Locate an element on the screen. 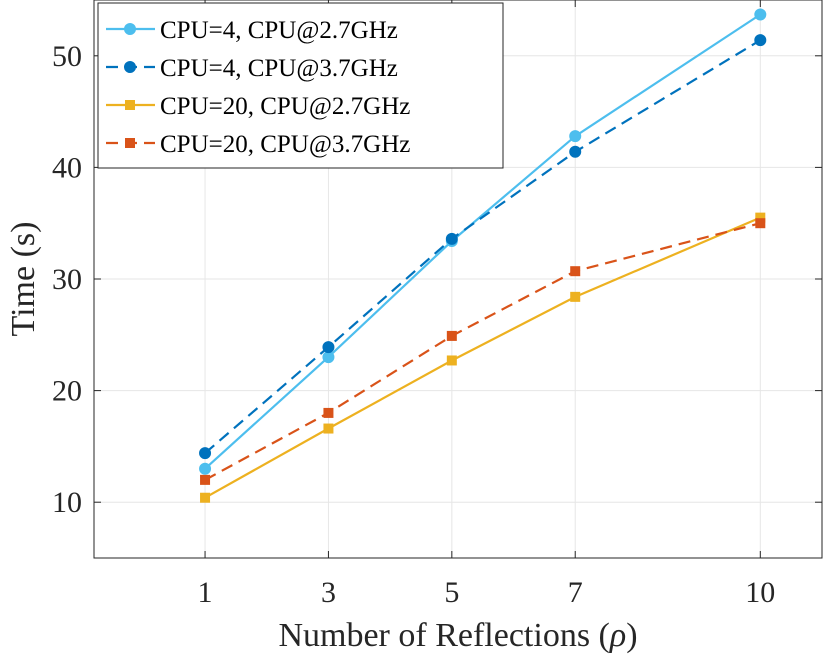  y-tick-label: 40 is located at coordinates (67, 167).